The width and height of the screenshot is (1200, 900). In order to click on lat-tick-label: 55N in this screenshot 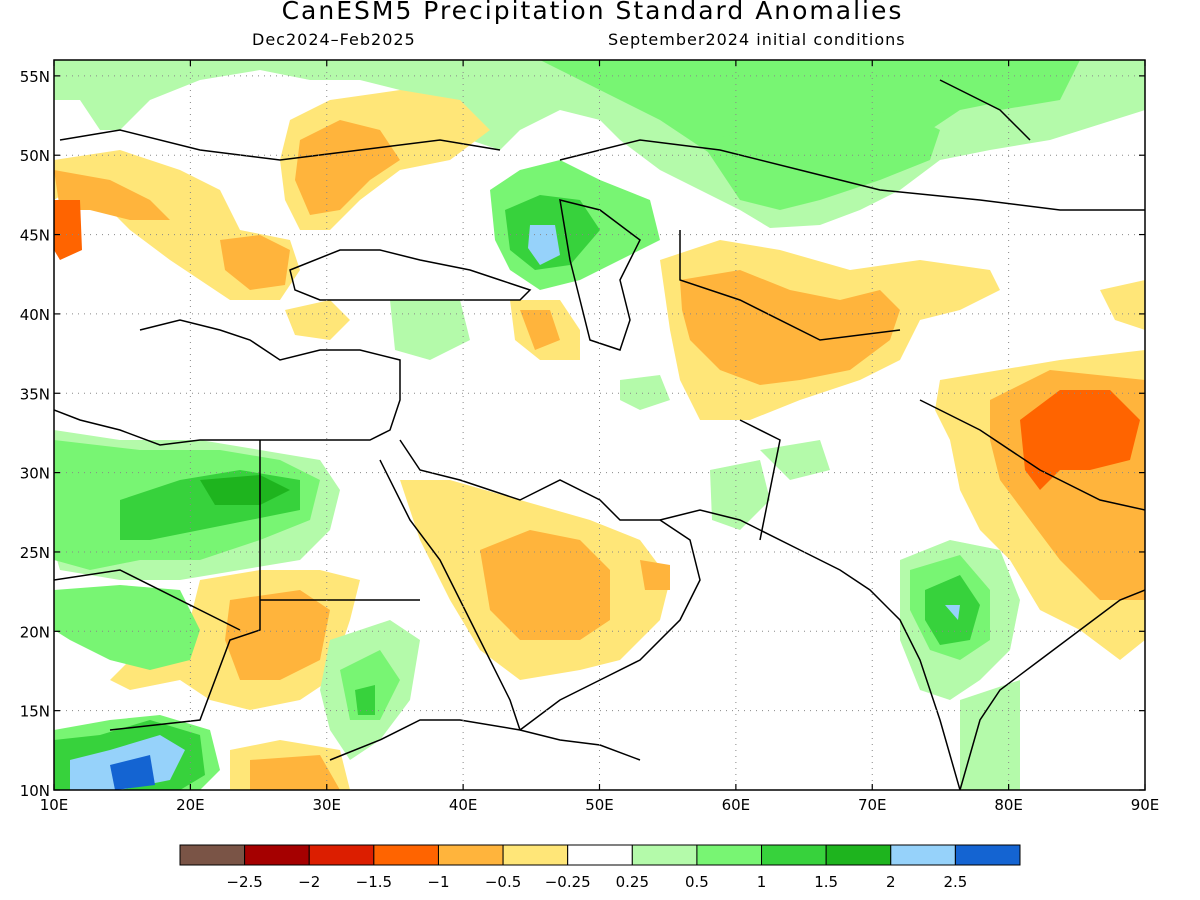, I will do `click(35, 77)`.